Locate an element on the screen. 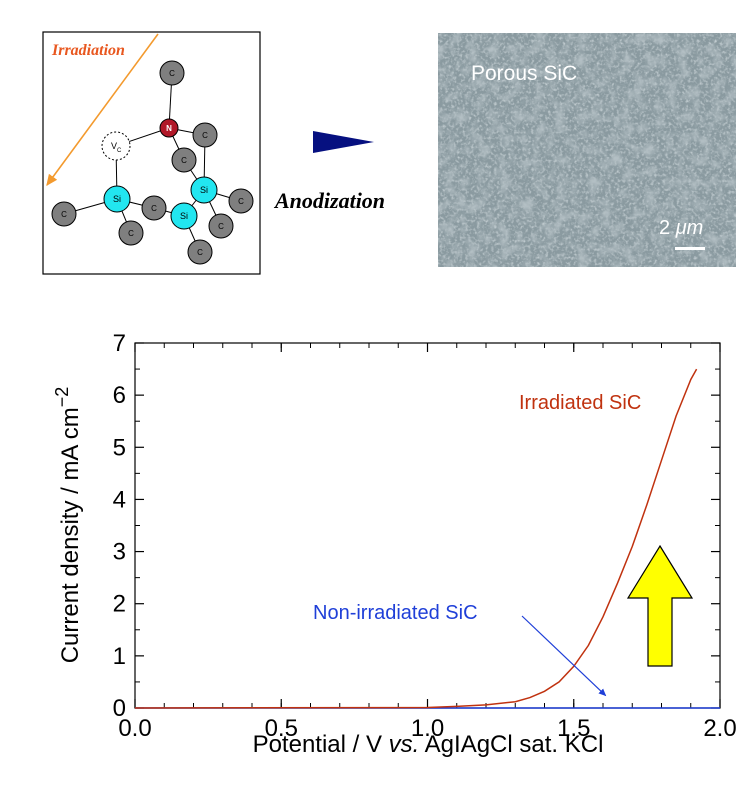 The width and height of the screenshot is (746, 796). scalebar is located at coordinates (690, 248).